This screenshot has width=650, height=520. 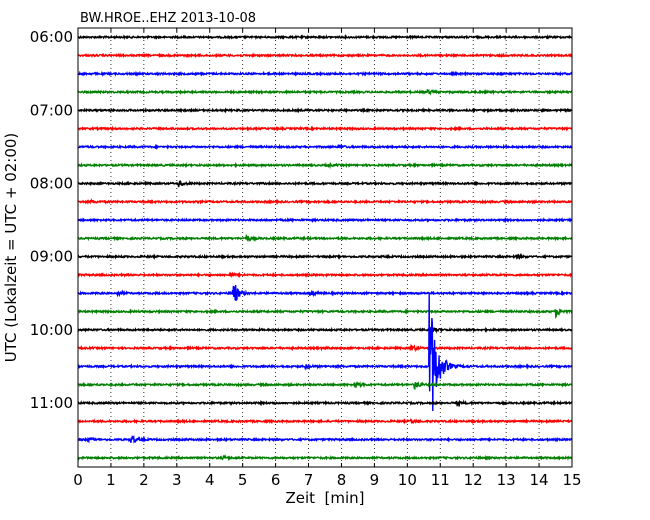 I want to click on x-tick-label: 5, so click(x=243, y=480).